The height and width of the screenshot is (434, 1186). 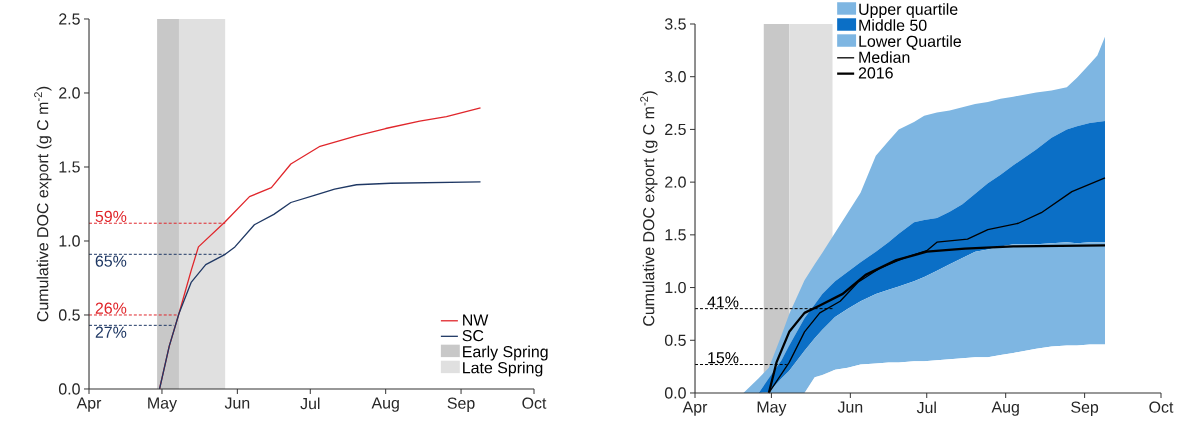 I want to click on legend-label: 2016, so click(x=875, y=73).